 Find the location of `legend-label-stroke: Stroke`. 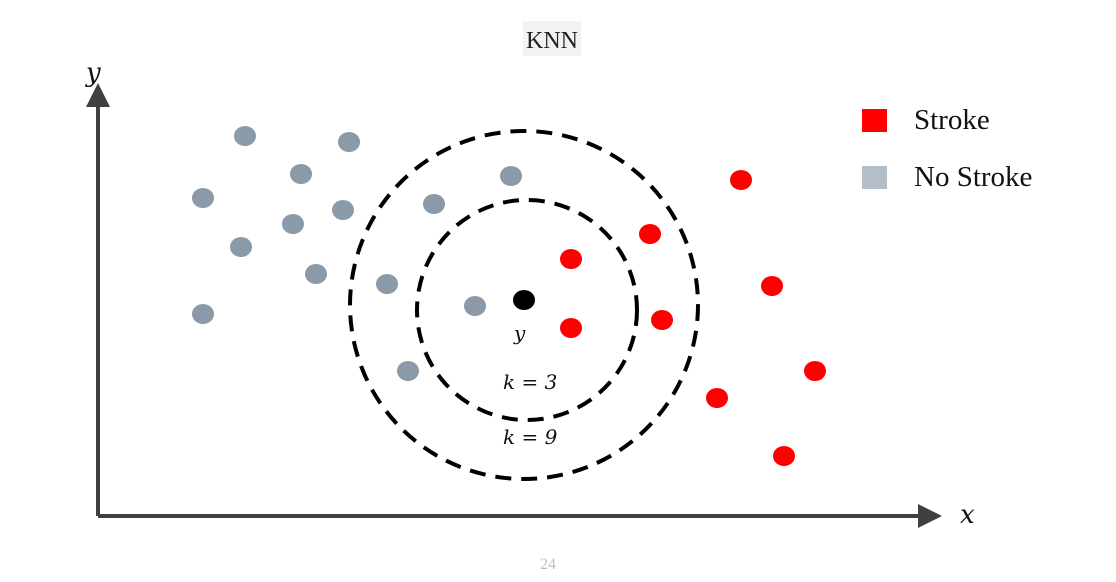

legend-label-stroke: Stroke is located at coordinates (952, 120).